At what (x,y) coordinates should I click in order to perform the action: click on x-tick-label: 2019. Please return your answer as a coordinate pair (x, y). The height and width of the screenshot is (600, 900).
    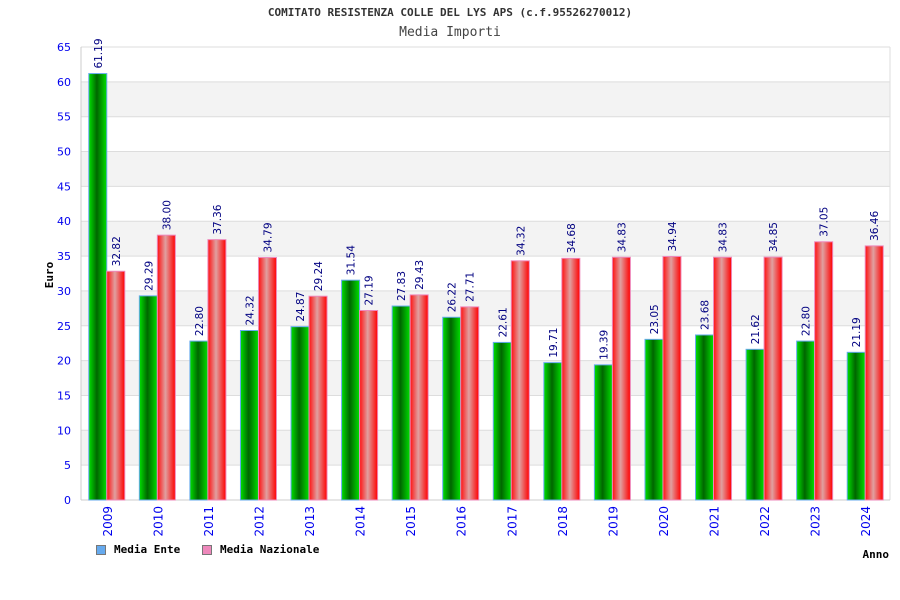
    Looking at the image, I should click on (613, 521).